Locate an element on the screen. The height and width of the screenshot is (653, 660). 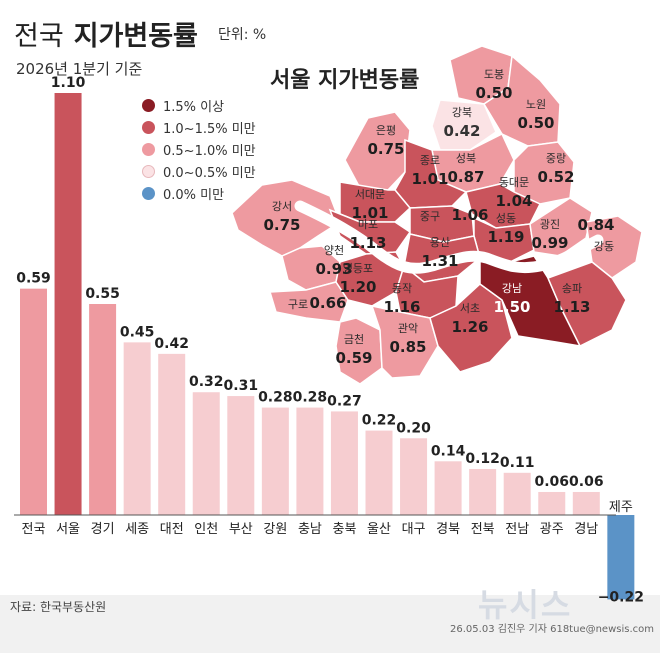
district-value: 1.50 is located at coordinates (511, 307).